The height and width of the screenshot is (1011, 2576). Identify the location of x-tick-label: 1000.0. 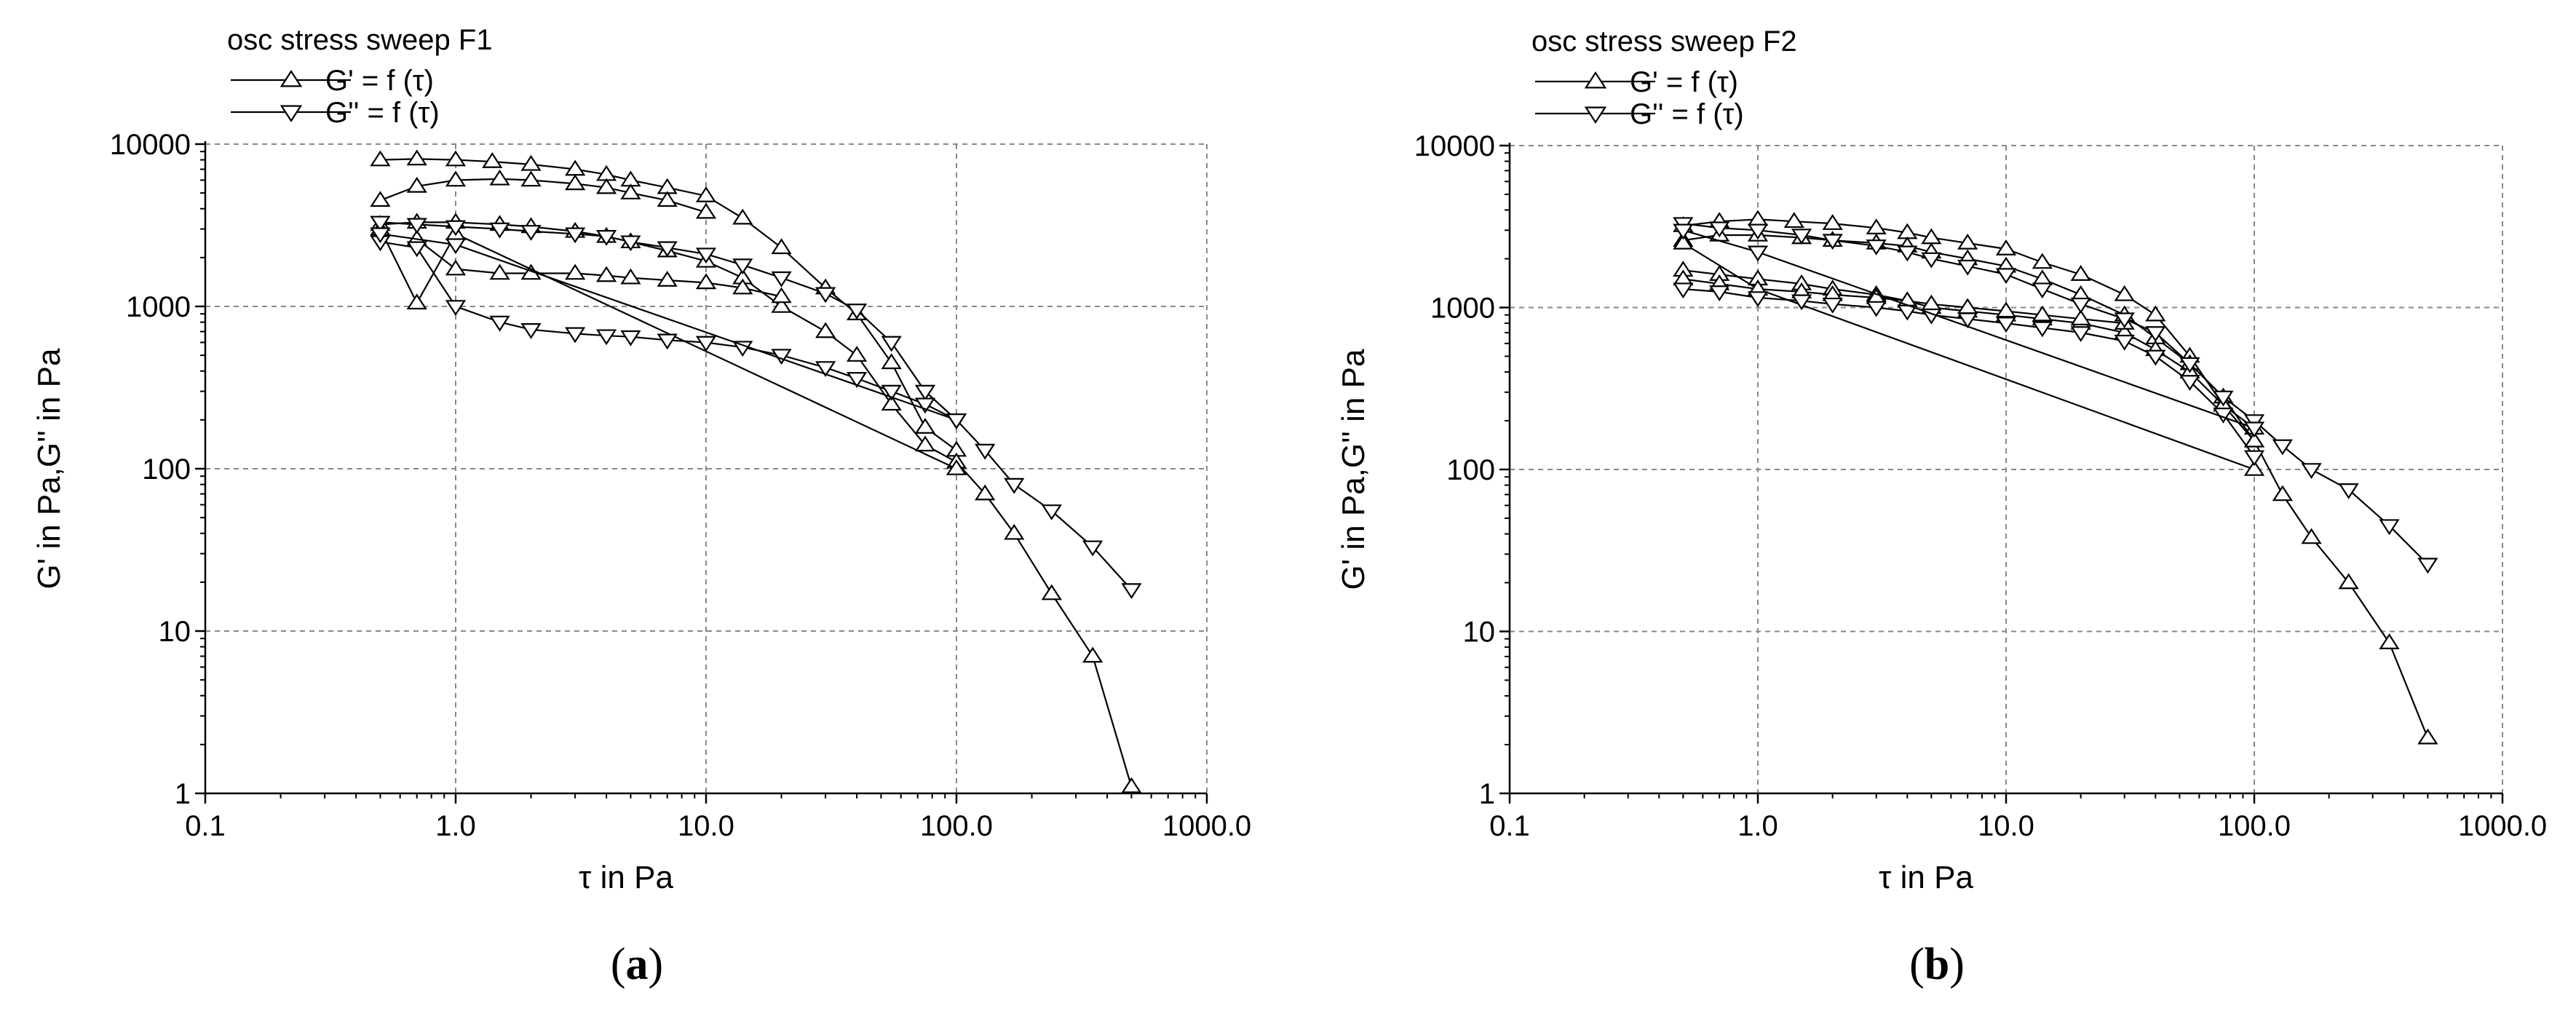
(2502, 826).